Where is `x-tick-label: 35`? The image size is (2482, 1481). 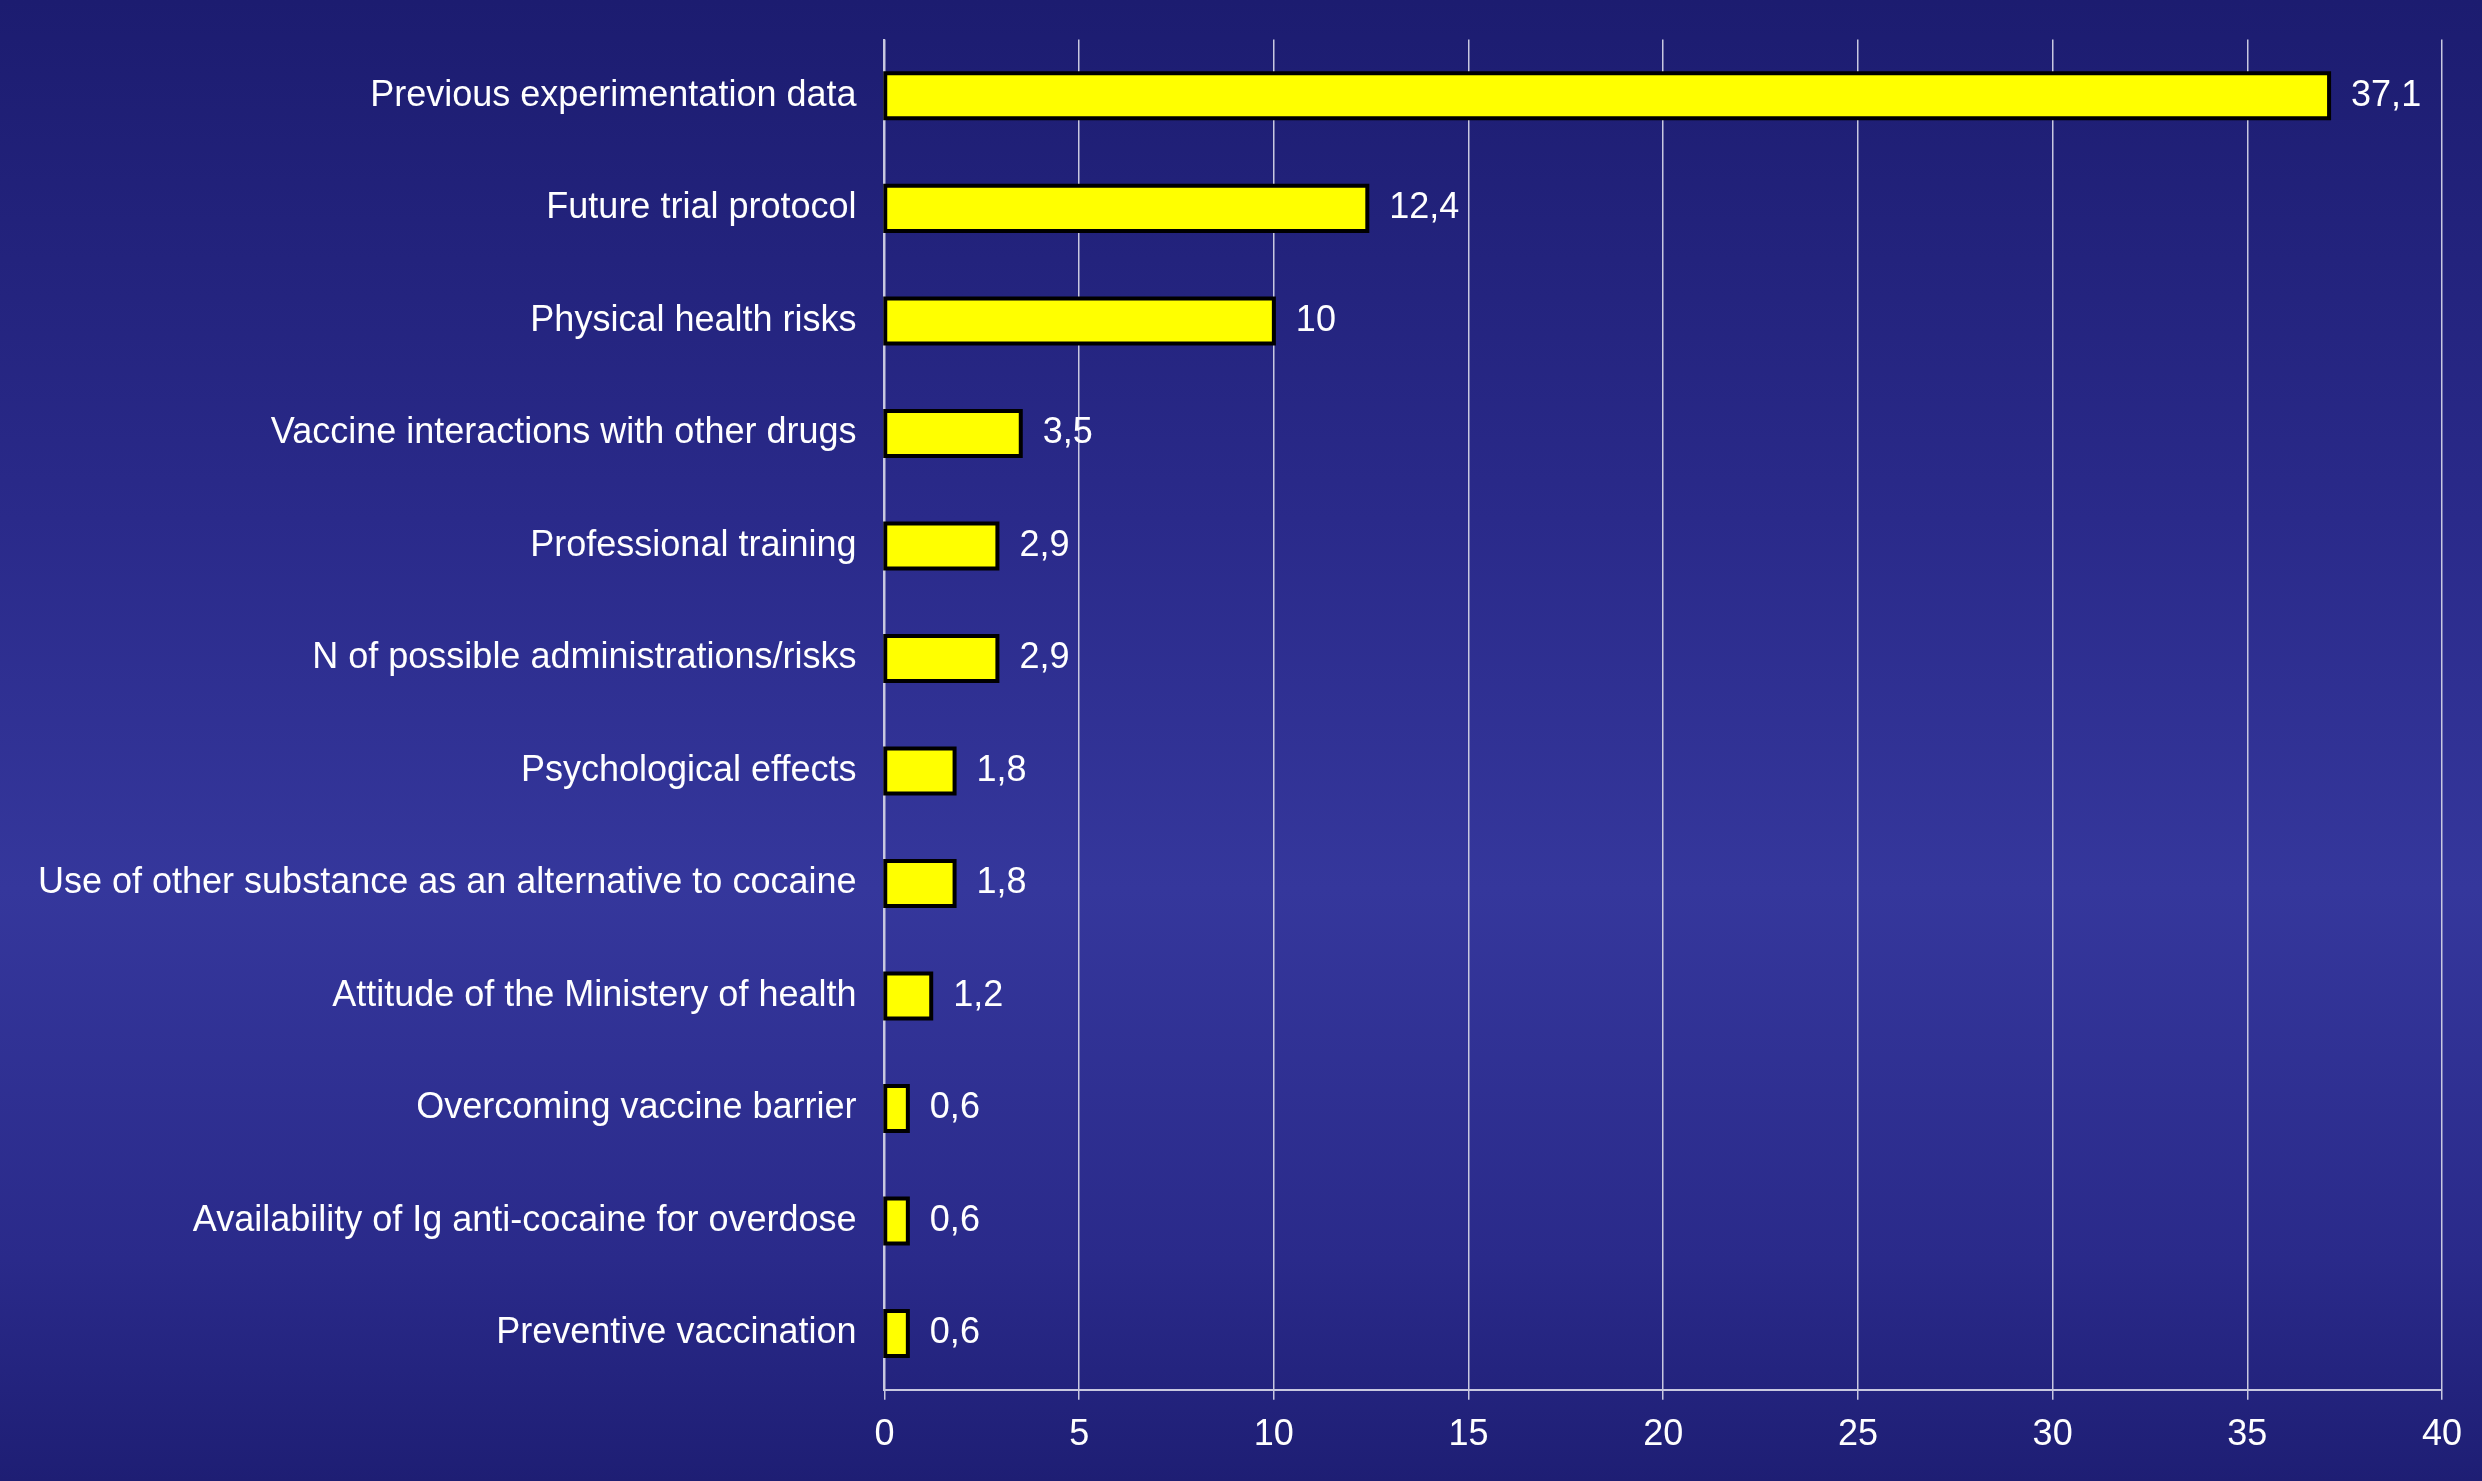 x-tick-label: 35 is located at coordinates (2247, 1433).